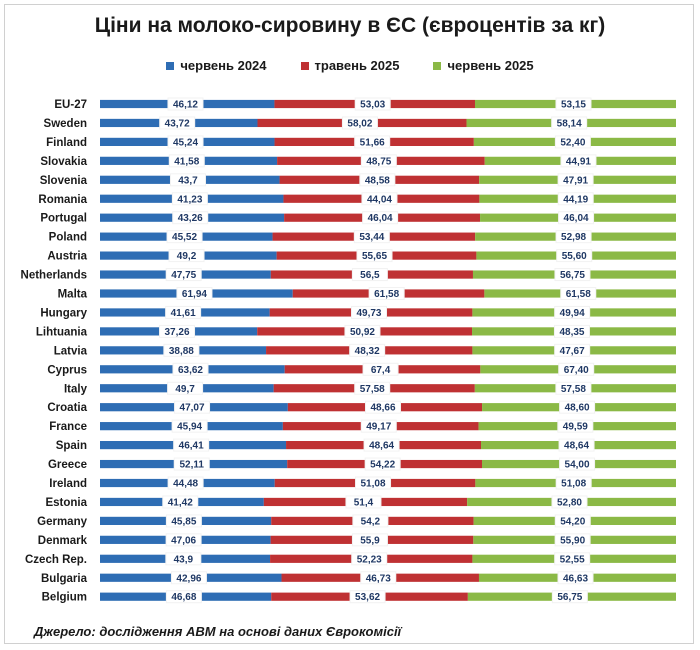 This screenshot has width=700, height=650. I want to click on data-label-malta-2: 61,58, so click(578, 294).